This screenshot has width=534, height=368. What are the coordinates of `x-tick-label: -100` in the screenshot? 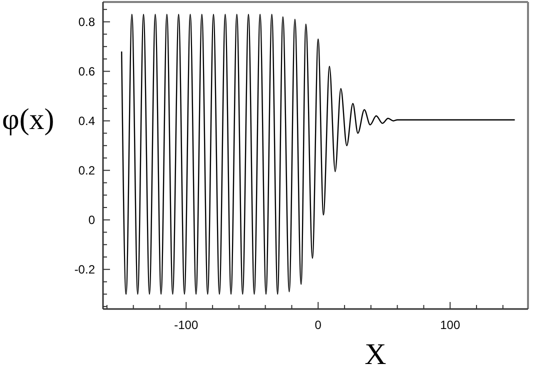 It's located at (186, 325).